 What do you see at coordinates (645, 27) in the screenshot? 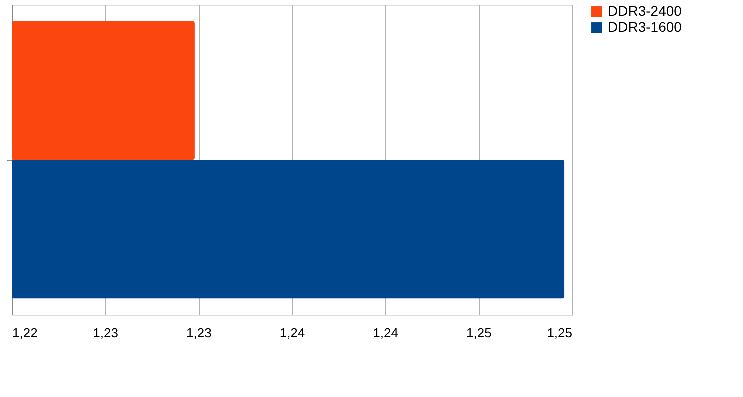
I see `legend-label: DDR3-1600` at bounding box center [645, 27].